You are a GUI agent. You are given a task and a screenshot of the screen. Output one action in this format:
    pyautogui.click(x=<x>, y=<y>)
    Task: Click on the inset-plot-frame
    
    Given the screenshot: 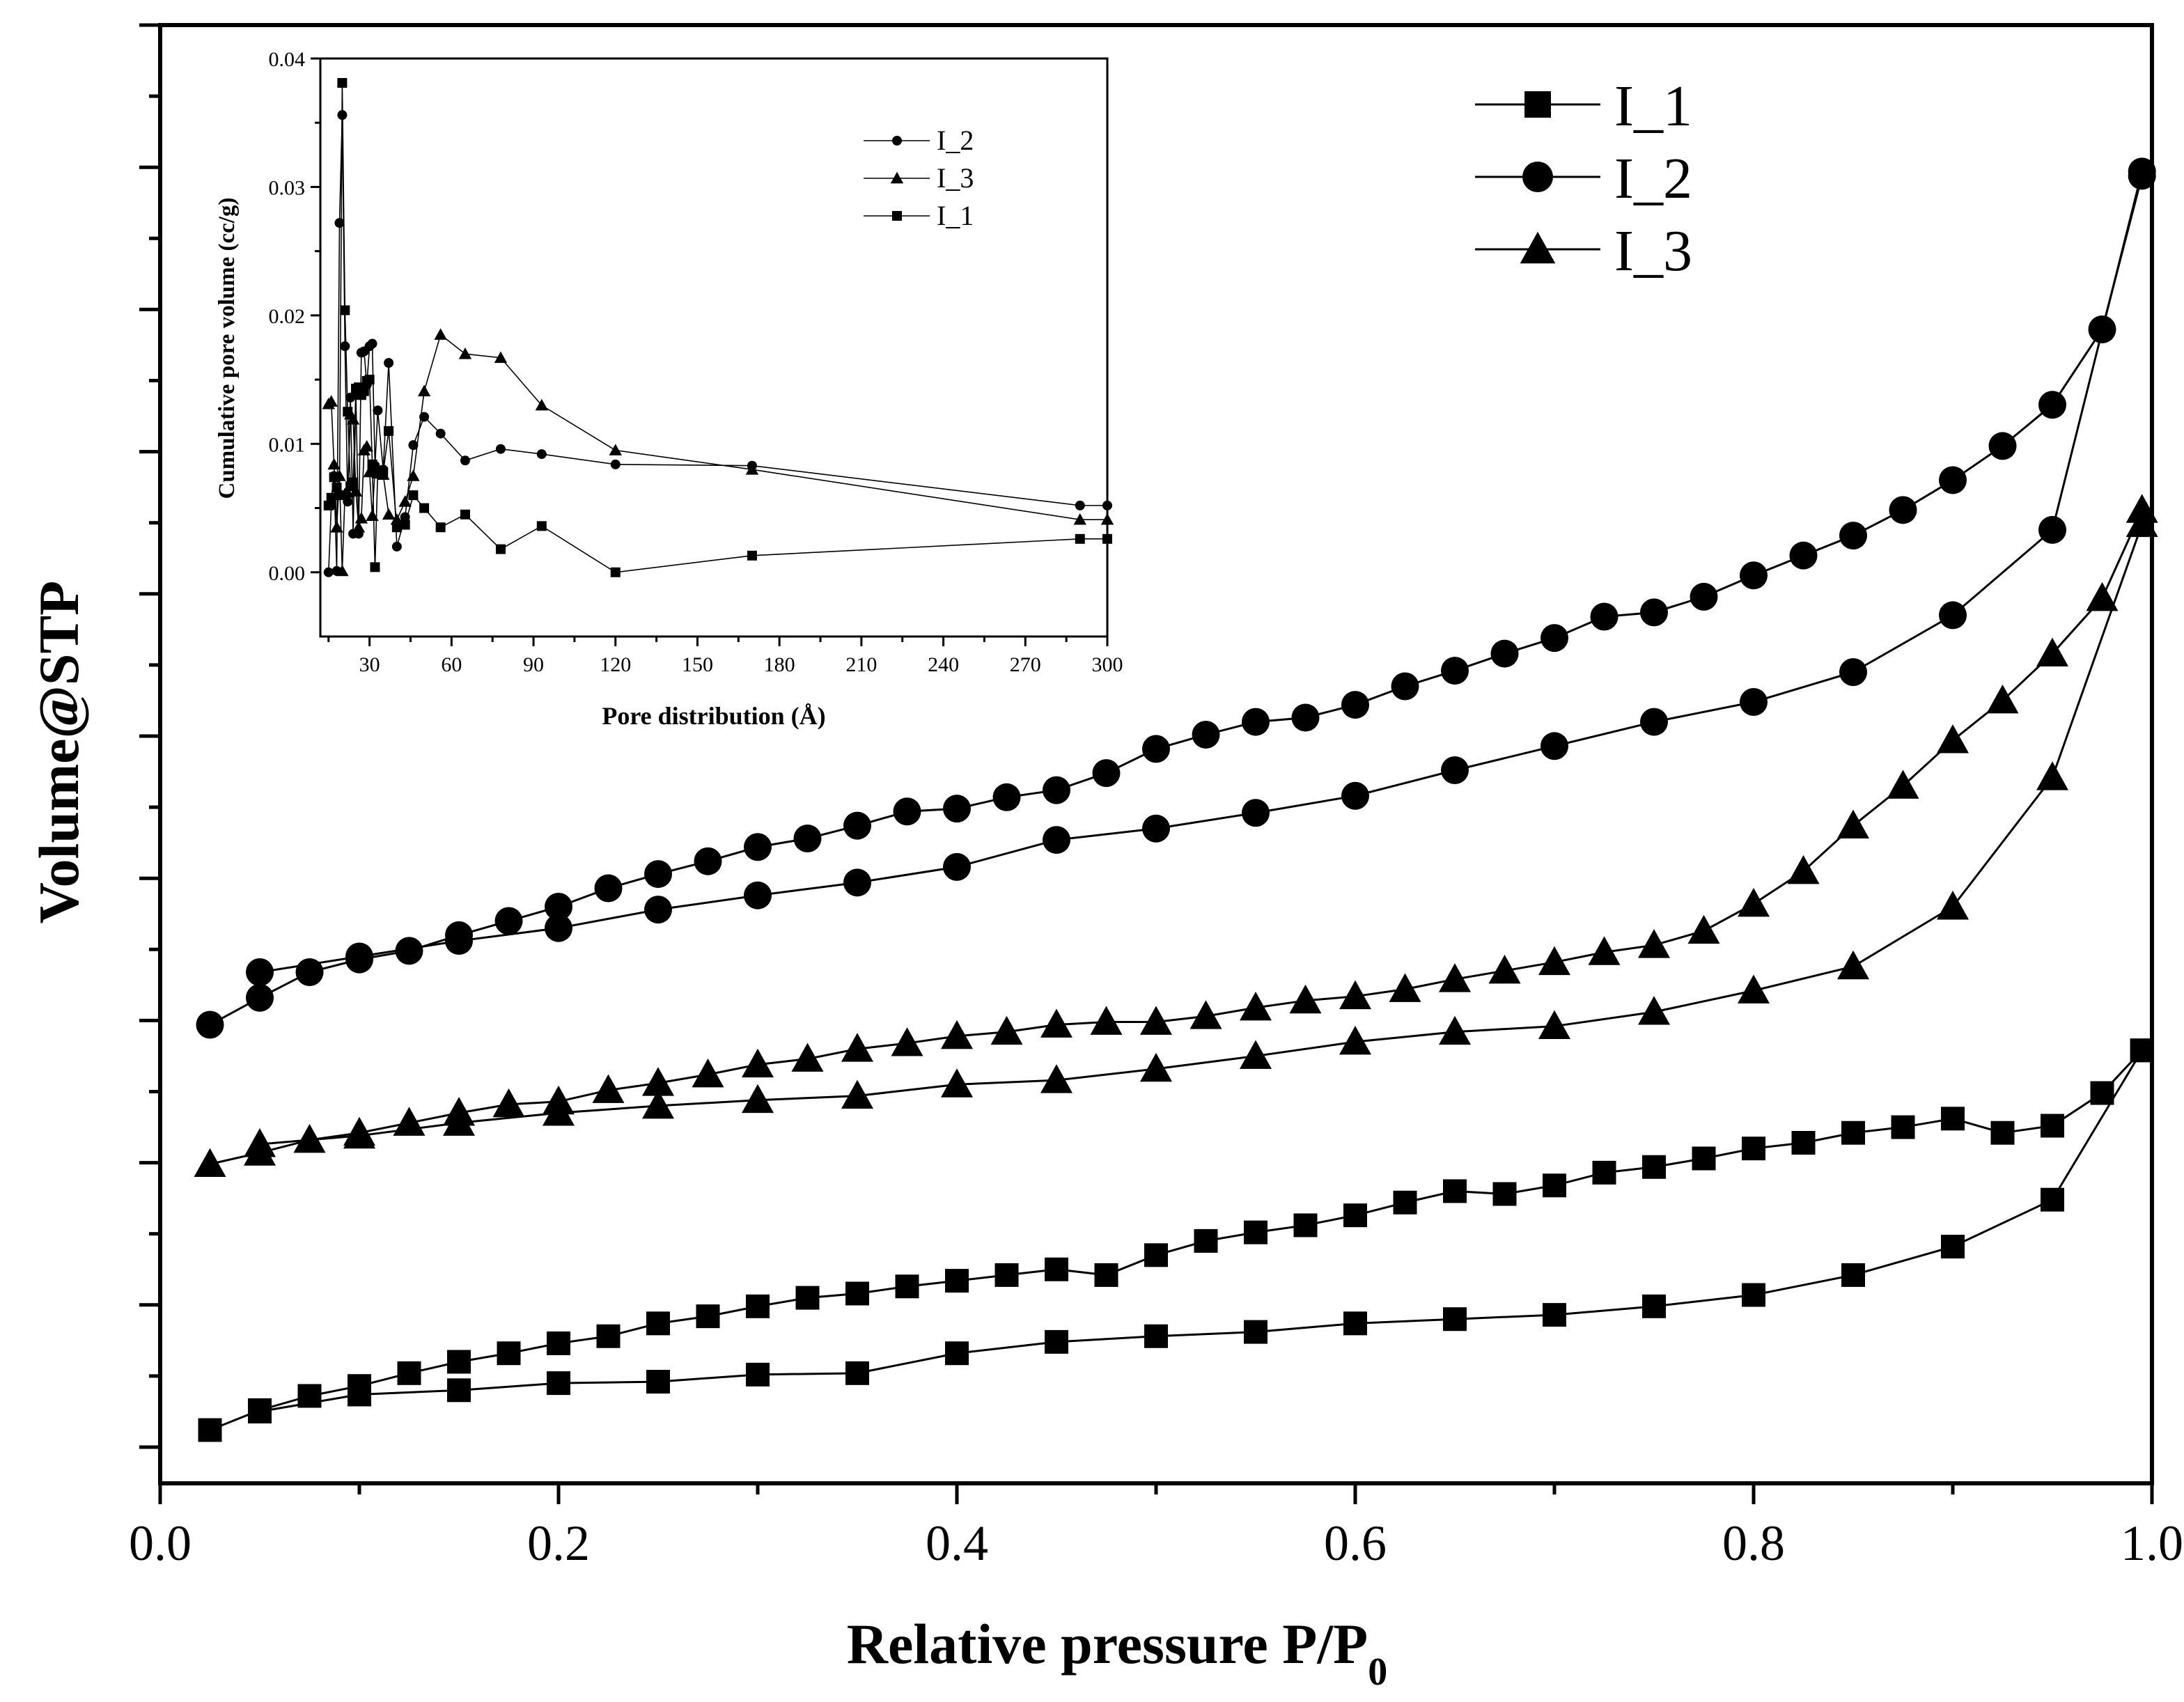 What is the action you would take?
    pyautogui.click(x=714, y=347)
    